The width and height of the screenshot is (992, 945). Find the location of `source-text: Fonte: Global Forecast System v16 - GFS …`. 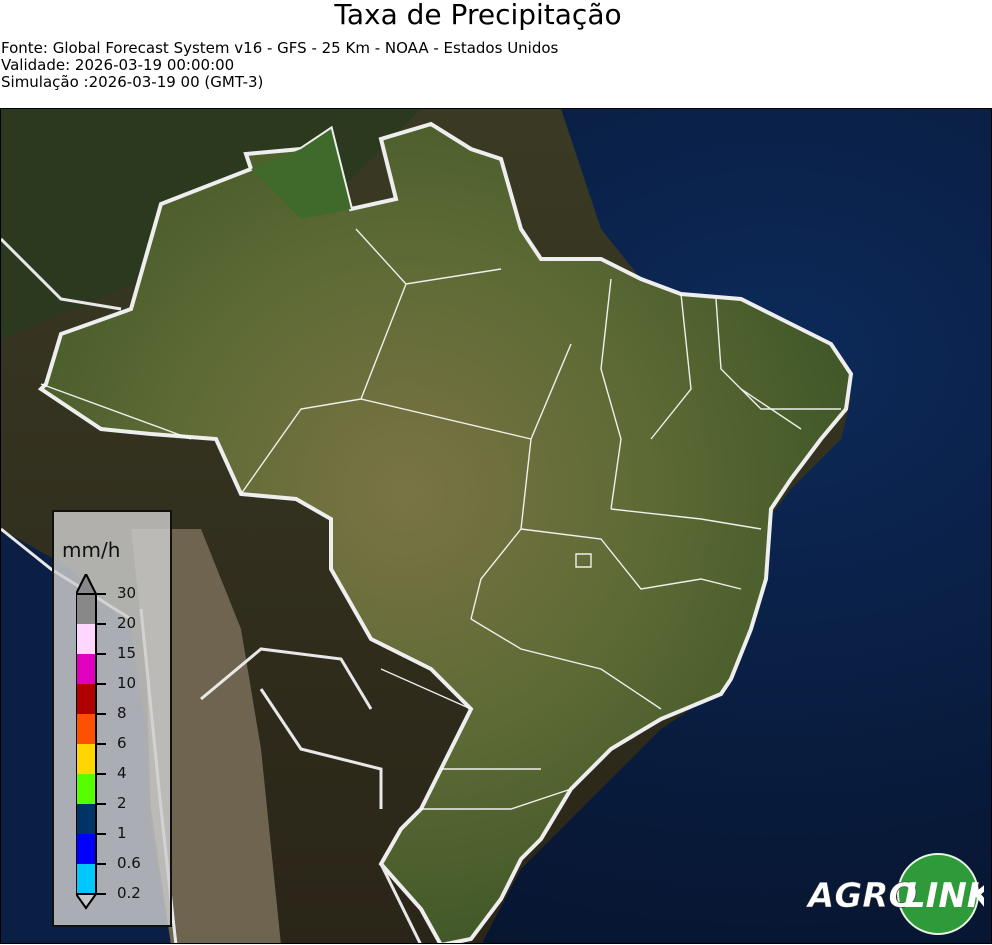

source-text: Fonte: Global Forecast System v16 - GFS … is located at coordinates (280, 48).